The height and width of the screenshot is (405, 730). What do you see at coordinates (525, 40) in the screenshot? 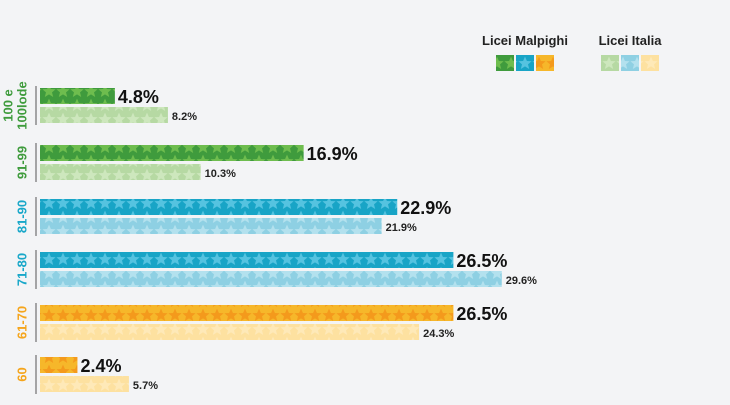
I see `legend-label-malpighi: Licei Malpighi` at bounding box center [525, 40].